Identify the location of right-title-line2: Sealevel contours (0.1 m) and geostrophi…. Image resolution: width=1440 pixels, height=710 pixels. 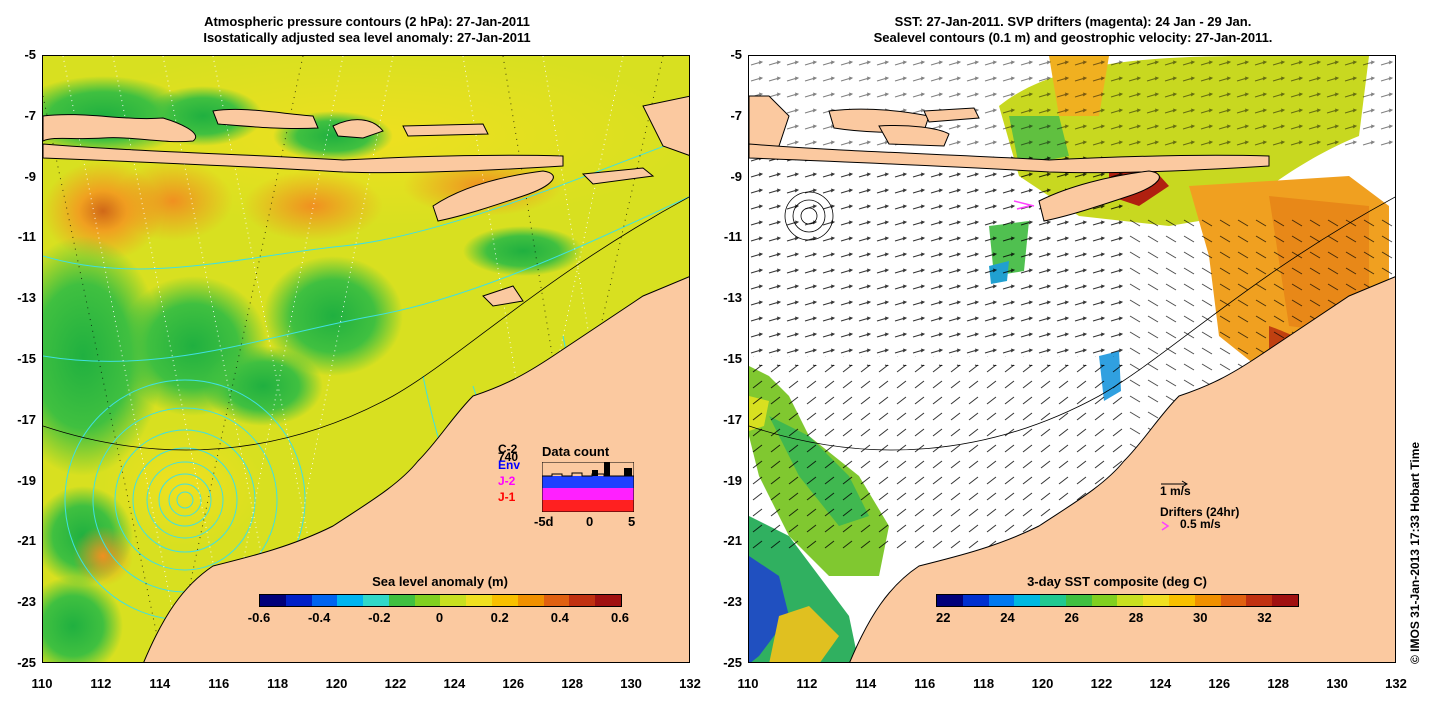
(1073, 37).